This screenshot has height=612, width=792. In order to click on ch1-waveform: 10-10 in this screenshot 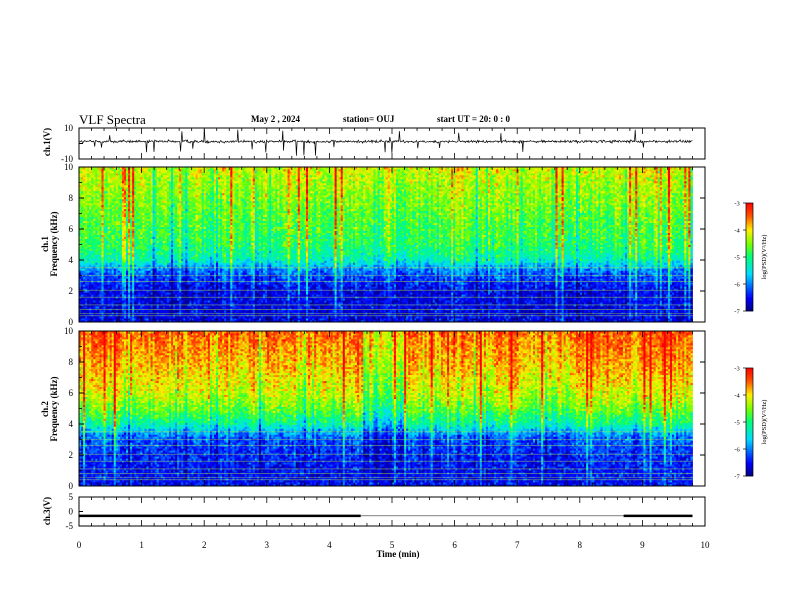, I will do `click(383, 143)`.